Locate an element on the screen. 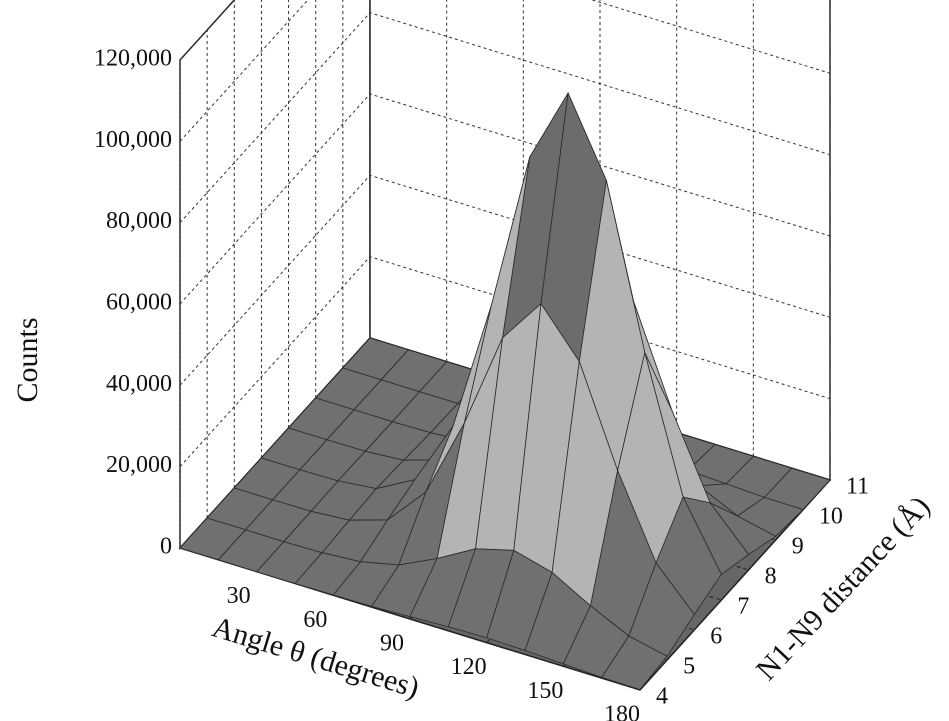 The image size is (949, 721). z-tick-label: 40,000 is located at coordinates (139, 384).